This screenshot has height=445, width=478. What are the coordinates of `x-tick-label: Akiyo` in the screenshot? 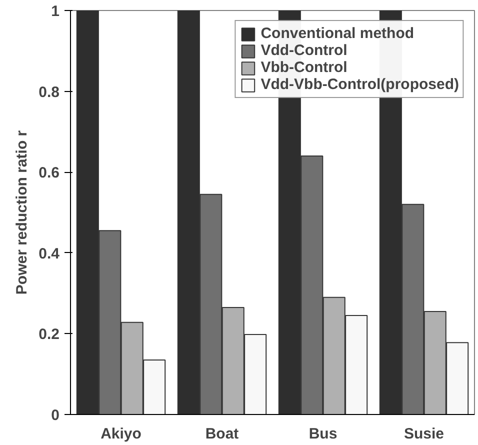 It's located at (121, 434).